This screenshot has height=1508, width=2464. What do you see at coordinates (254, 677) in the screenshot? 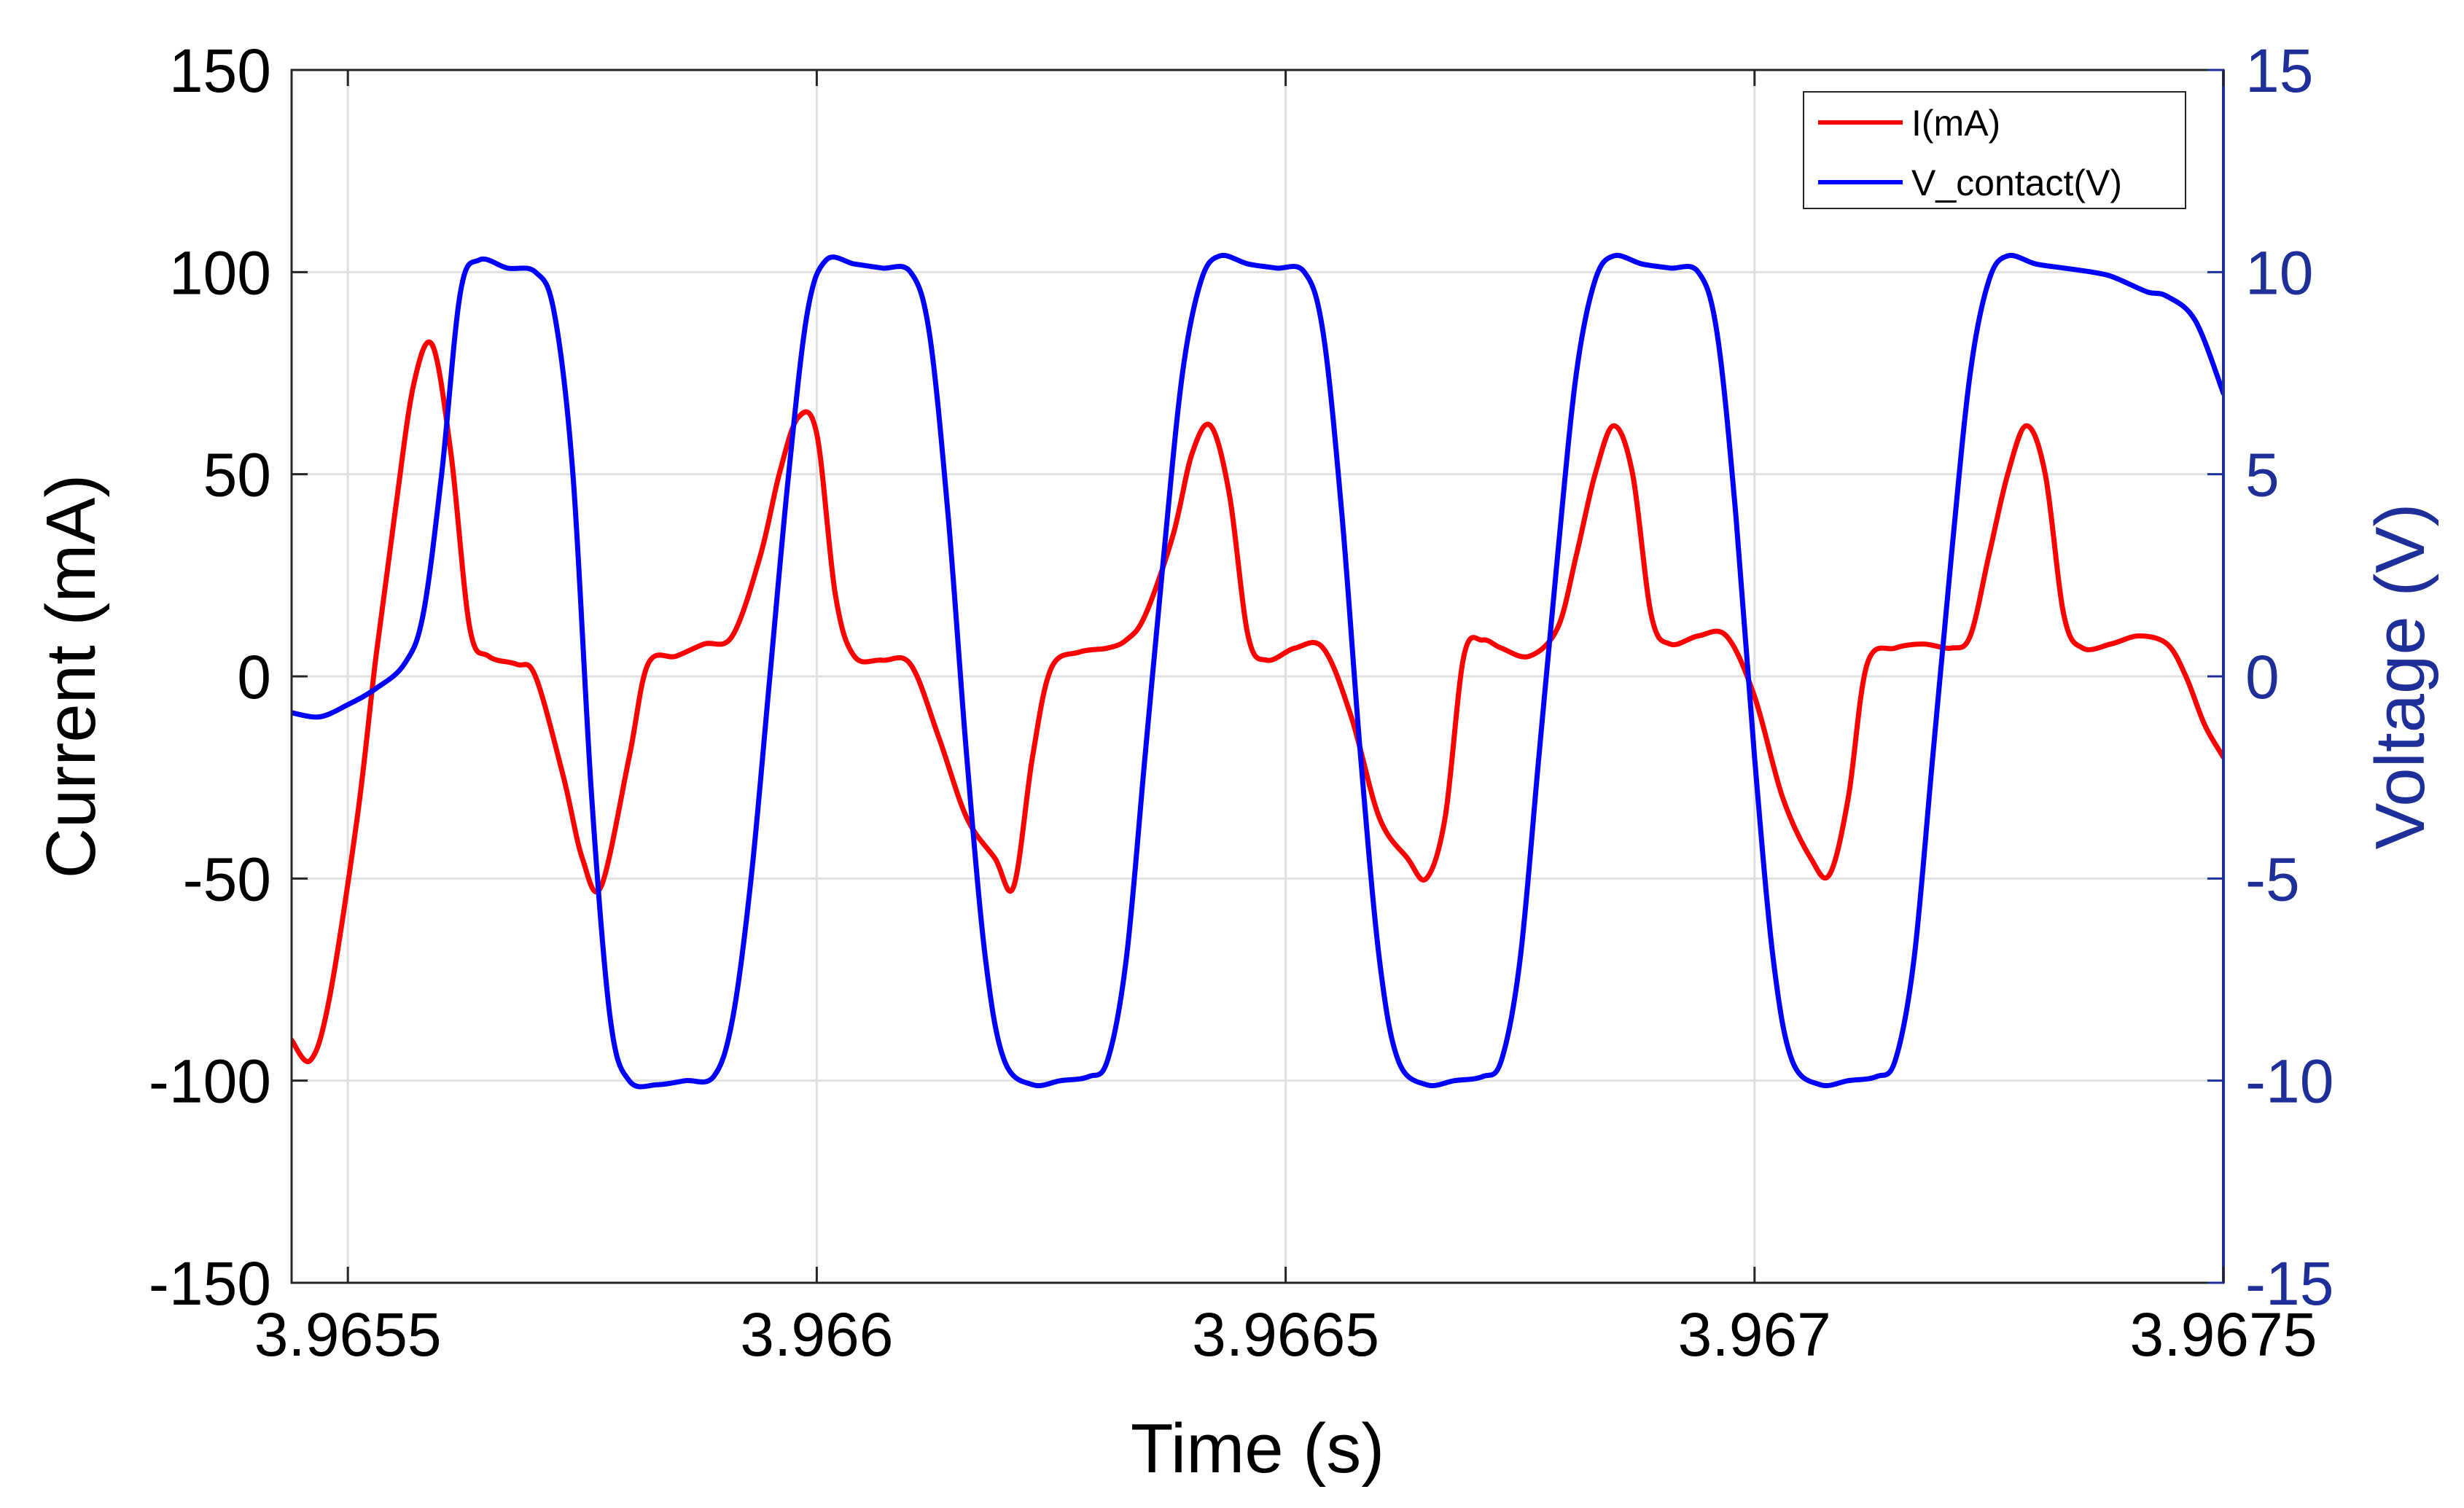
I see `y-left-tick-label: 0` at bounding box center [254, 677].